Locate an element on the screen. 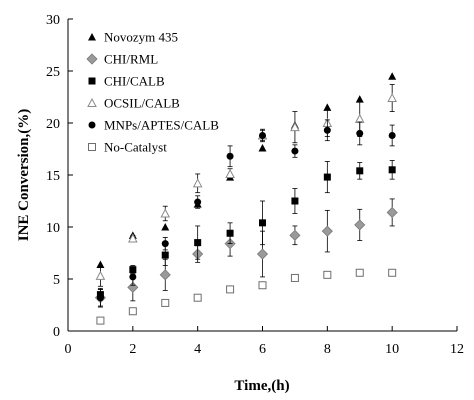 The width and height of the screenshot is (474, 400). y-tick-label: 30 is located at coordinates (53, 20).